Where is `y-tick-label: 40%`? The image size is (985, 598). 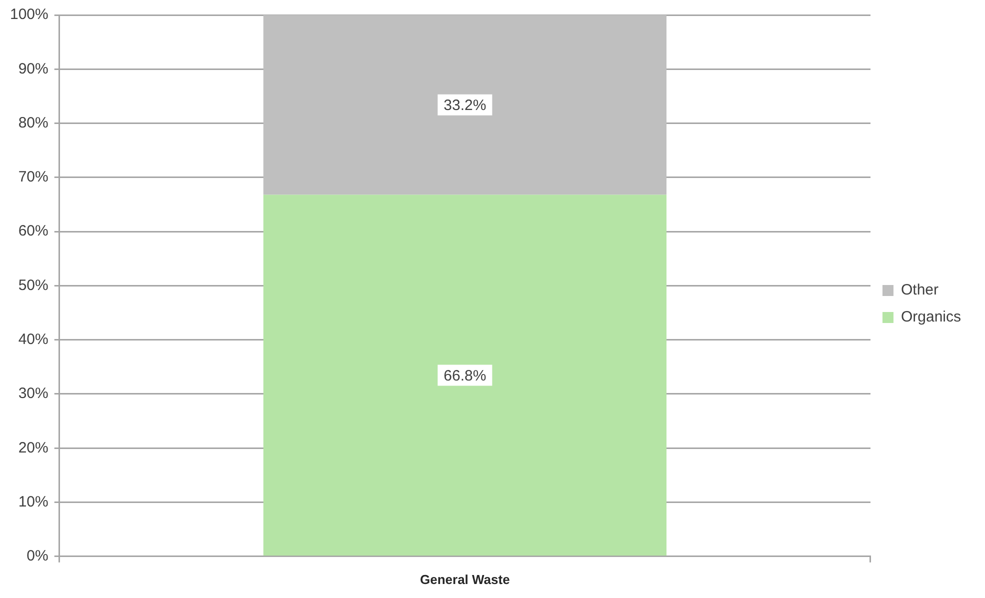
y-tick-label: 40% is located at coordinates (33, 339).